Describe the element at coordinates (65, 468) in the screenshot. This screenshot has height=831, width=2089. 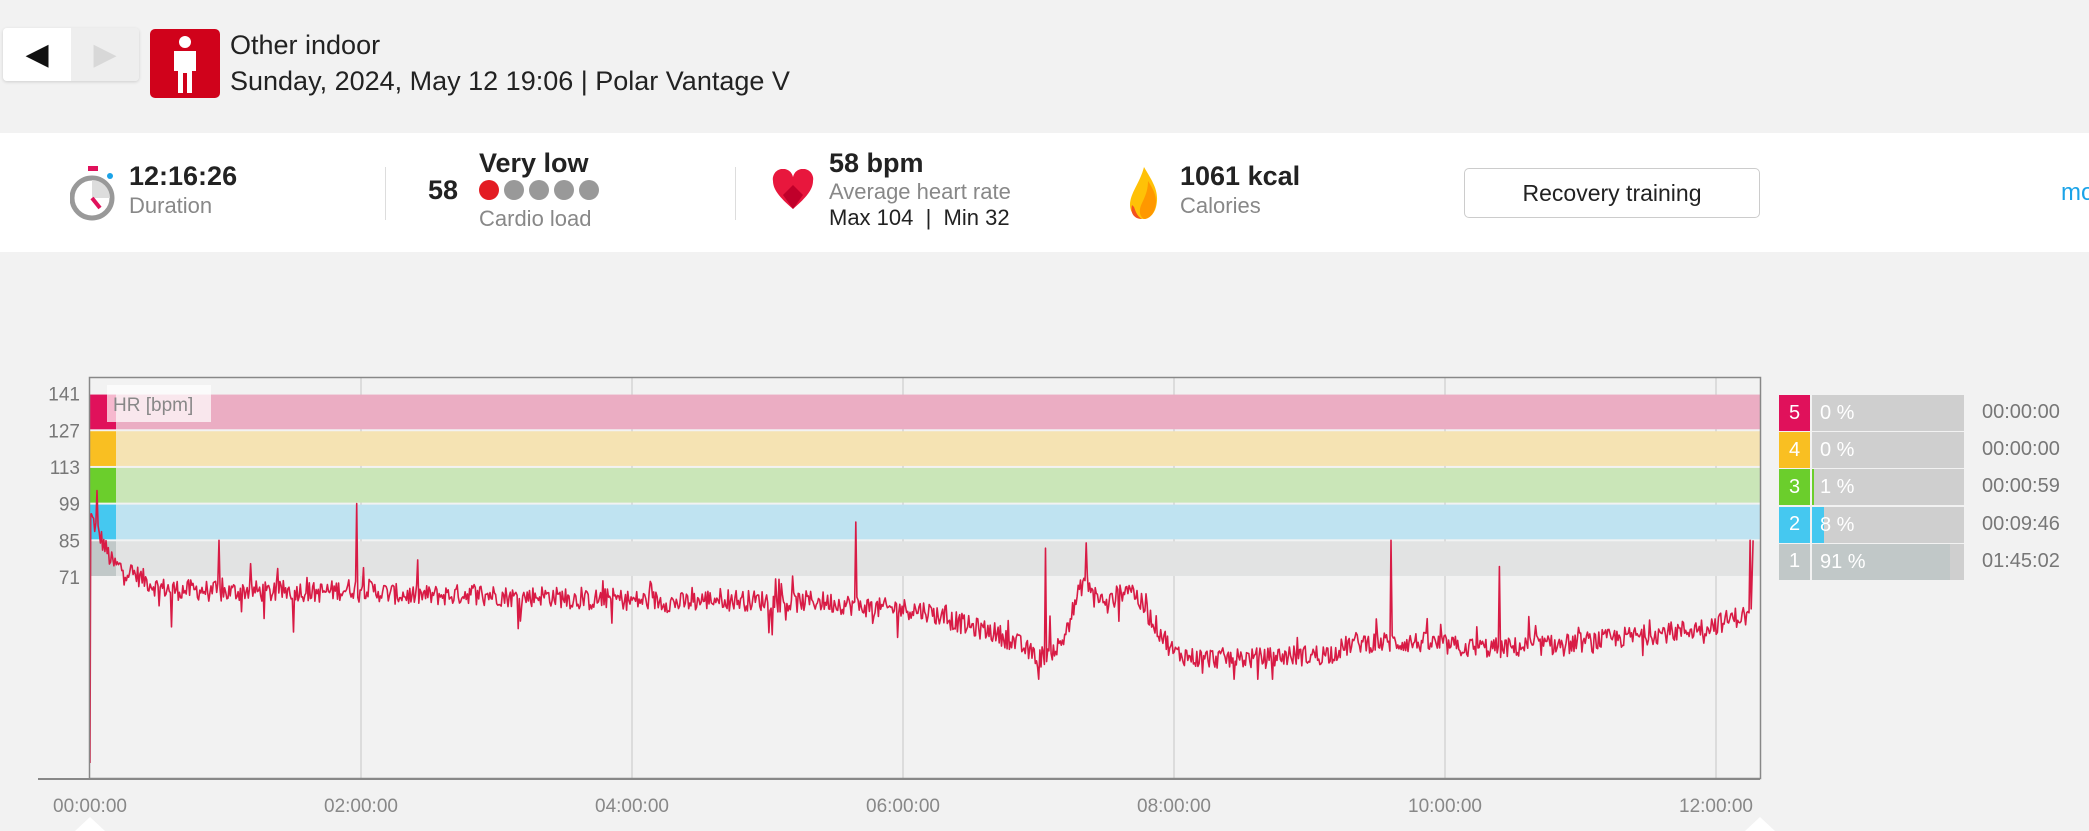
I see `y-tick-label: 113` at that location.